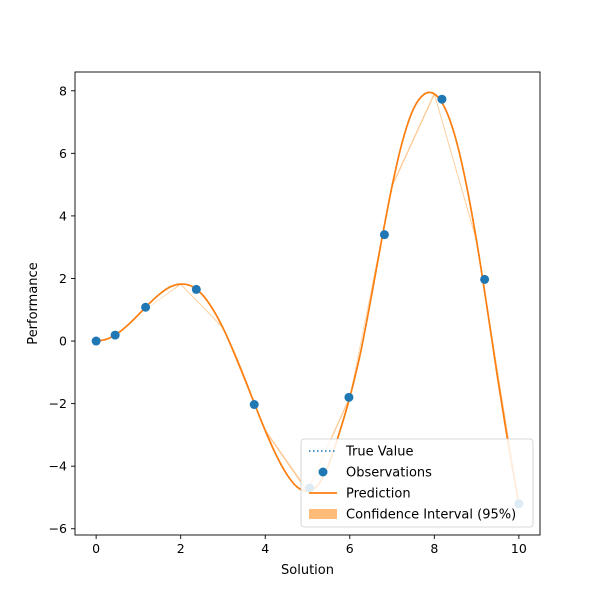 Image resolution: width=600 pixels, height=600 pixels. What do you see at coordinates (323, 472) in the screenshot?
I see `legend-observations-swatch` at bounding box center [323, 472].